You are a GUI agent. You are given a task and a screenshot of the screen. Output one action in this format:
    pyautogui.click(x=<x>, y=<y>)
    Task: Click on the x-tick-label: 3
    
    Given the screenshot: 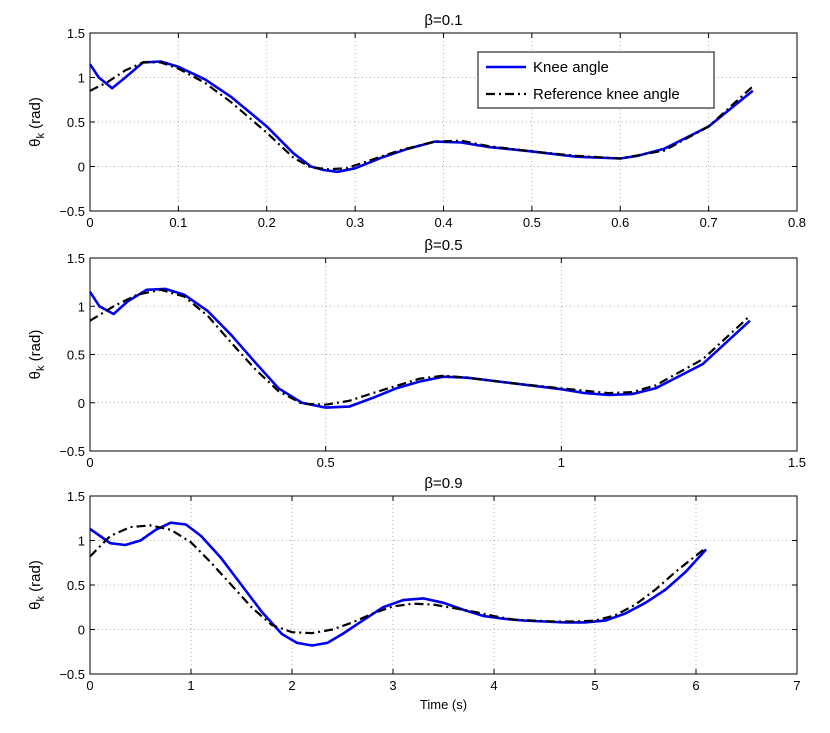 What is the action you would take?
    pyautogui.click(x=392, y=685)
    